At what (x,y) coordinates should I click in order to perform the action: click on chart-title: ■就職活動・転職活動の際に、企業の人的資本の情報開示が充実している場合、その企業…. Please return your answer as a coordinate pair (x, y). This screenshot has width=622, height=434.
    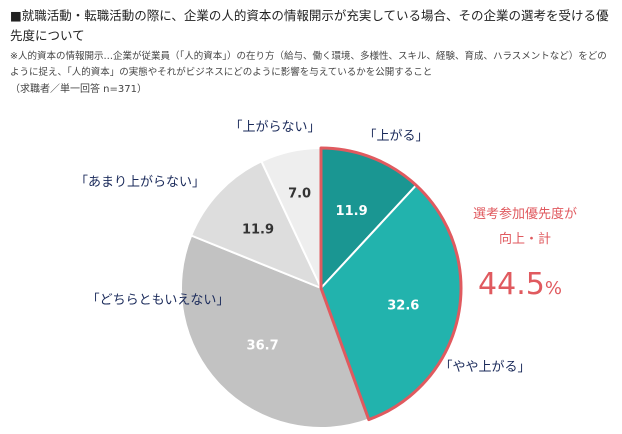
    Looking at the image, I should click on (309, 25).